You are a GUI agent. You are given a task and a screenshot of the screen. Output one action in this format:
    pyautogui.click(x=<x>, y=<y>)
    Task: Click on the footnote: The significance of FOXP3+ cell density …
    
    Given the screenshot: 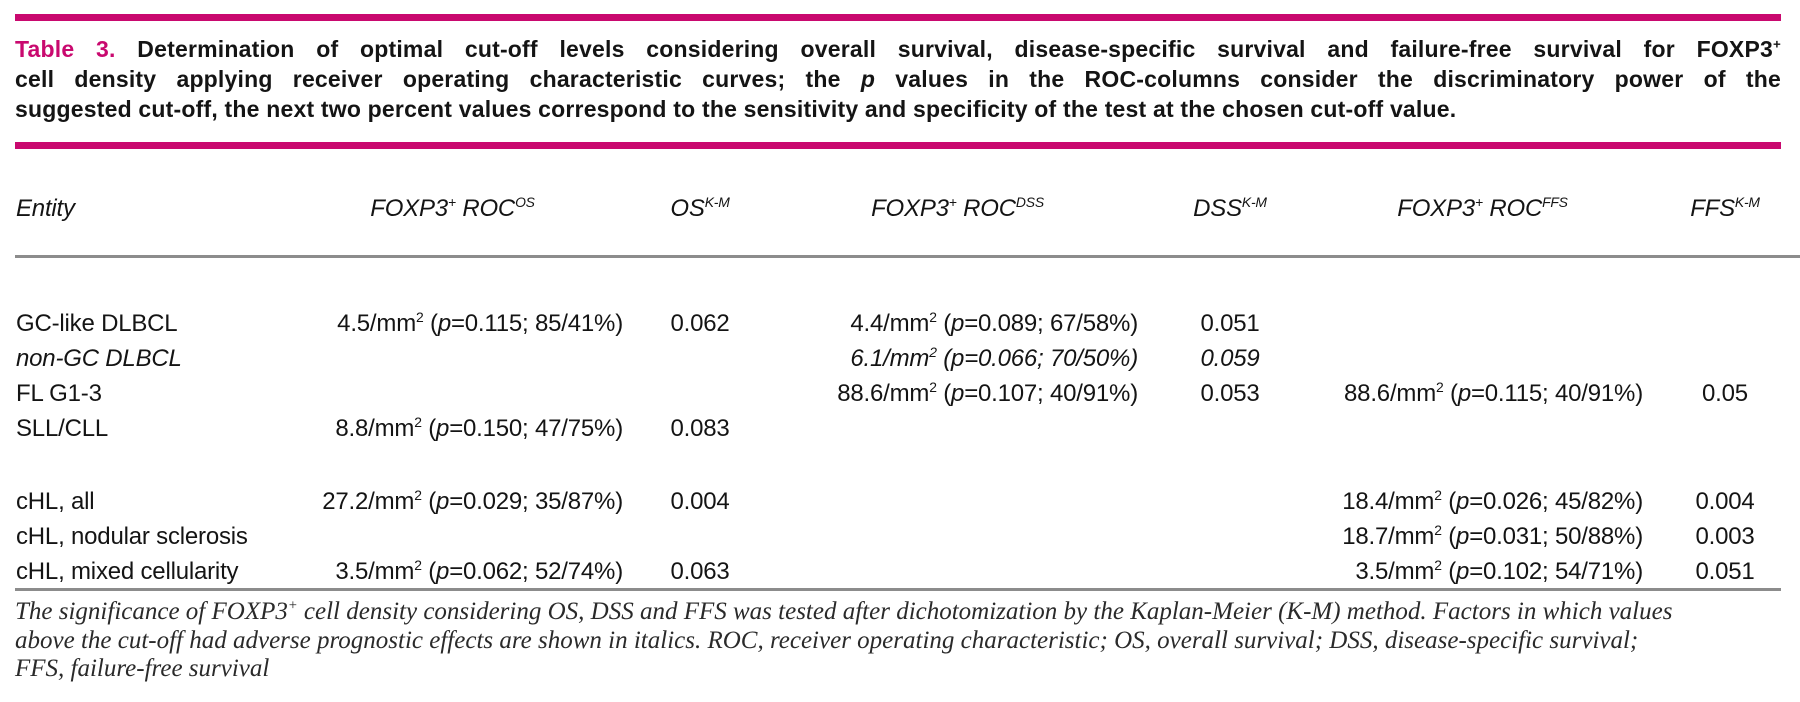 What is the action you would take?
    pyautogui.click(x=895, y=641)
    